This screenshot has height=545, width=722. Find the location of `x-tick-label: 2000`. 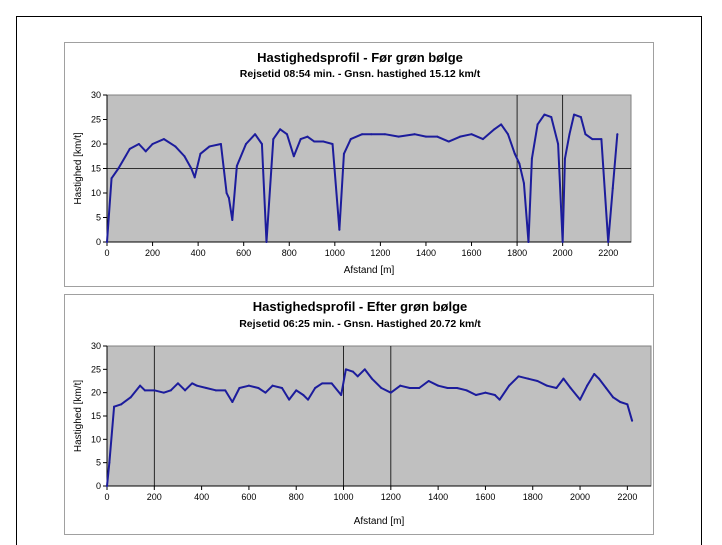

x-tick-label: 2000 is located at coordinates (563, 253).